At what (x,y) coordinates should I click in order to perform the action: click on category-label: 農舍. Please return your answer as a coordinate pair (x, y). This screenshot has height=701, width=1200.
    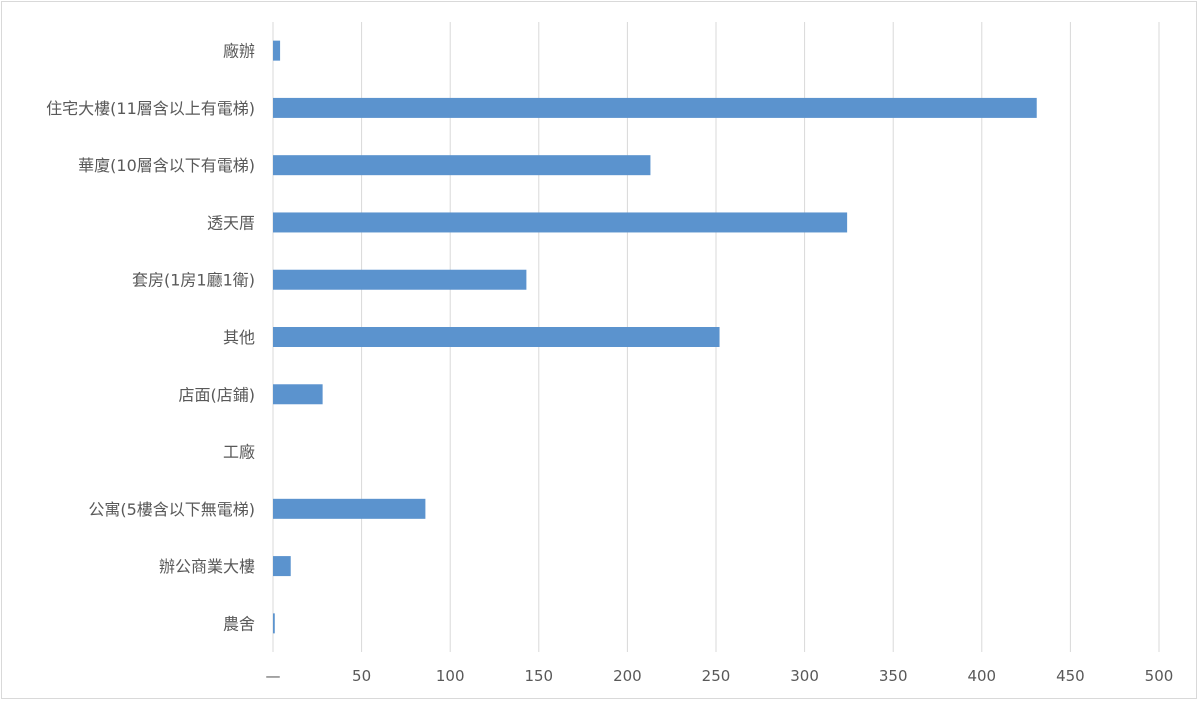
    Looking at the image, I should click on (239, 623).